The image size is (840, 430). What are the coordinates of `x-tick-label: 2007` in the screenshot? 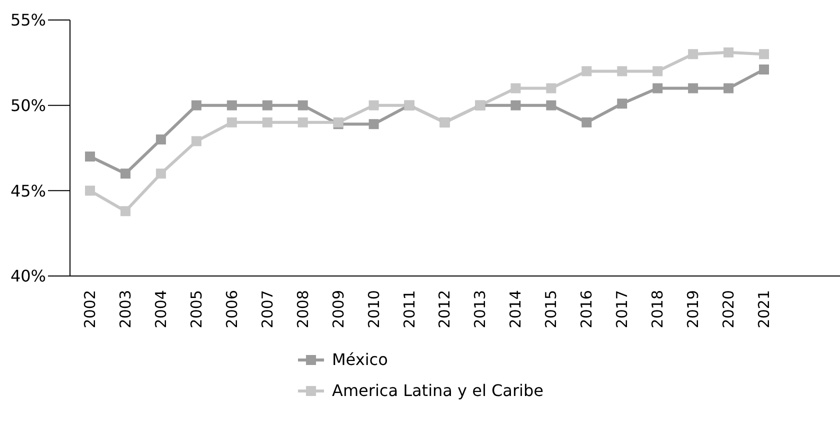 It's located at (267, 309).